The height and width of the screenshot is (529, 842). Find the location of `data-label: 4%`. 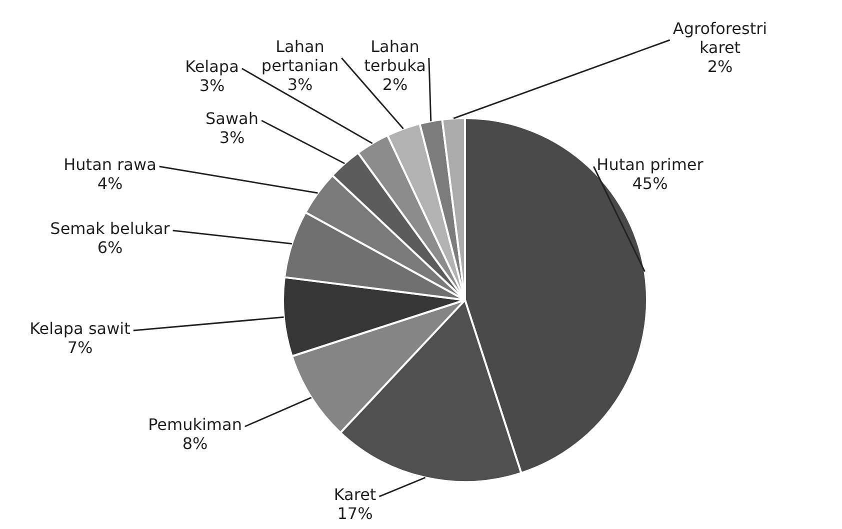

data-label: 4% is located at coordinates (110, 184).